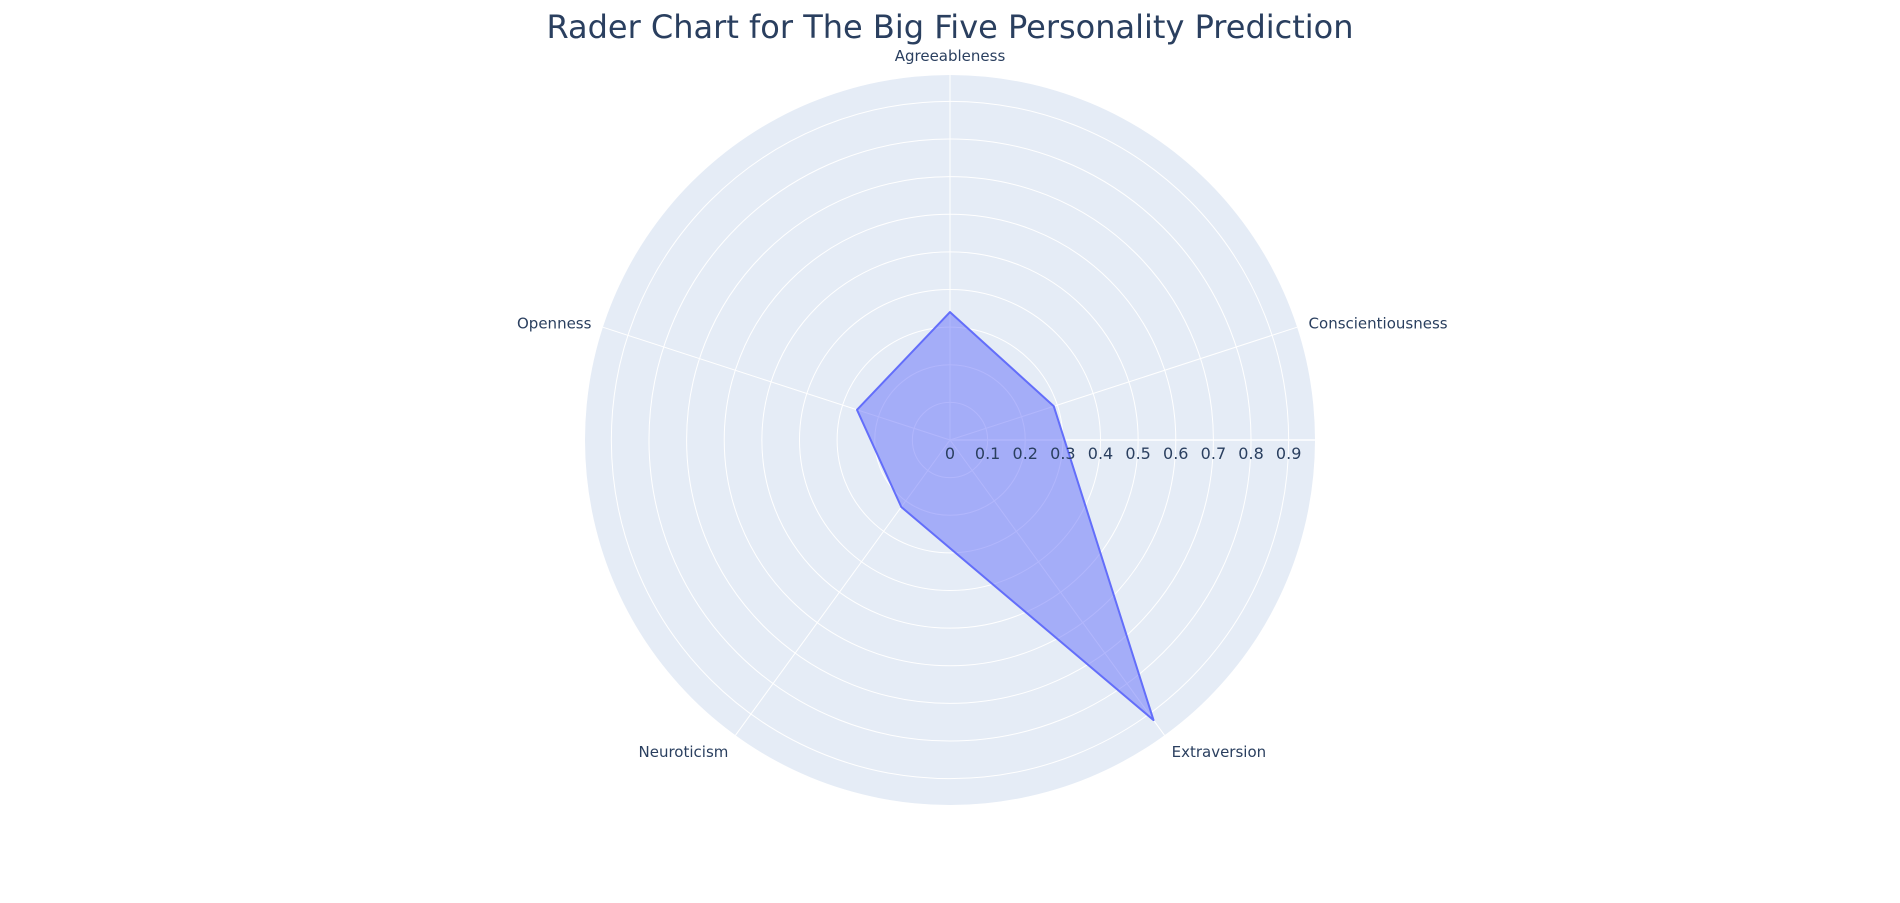  What do you see at coordinates (1250, 453) in the screenshot?
I see `radial-tick-label: 0.8` at bounding box center [1250, 453].